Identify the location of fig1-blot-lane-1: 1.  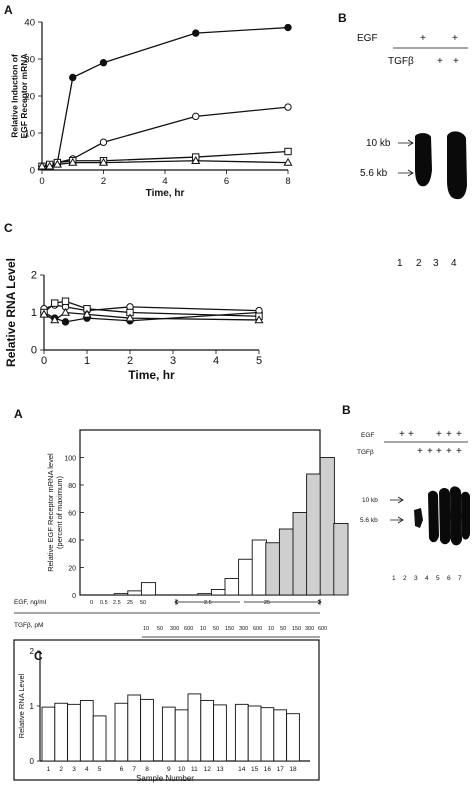
(400, 263).